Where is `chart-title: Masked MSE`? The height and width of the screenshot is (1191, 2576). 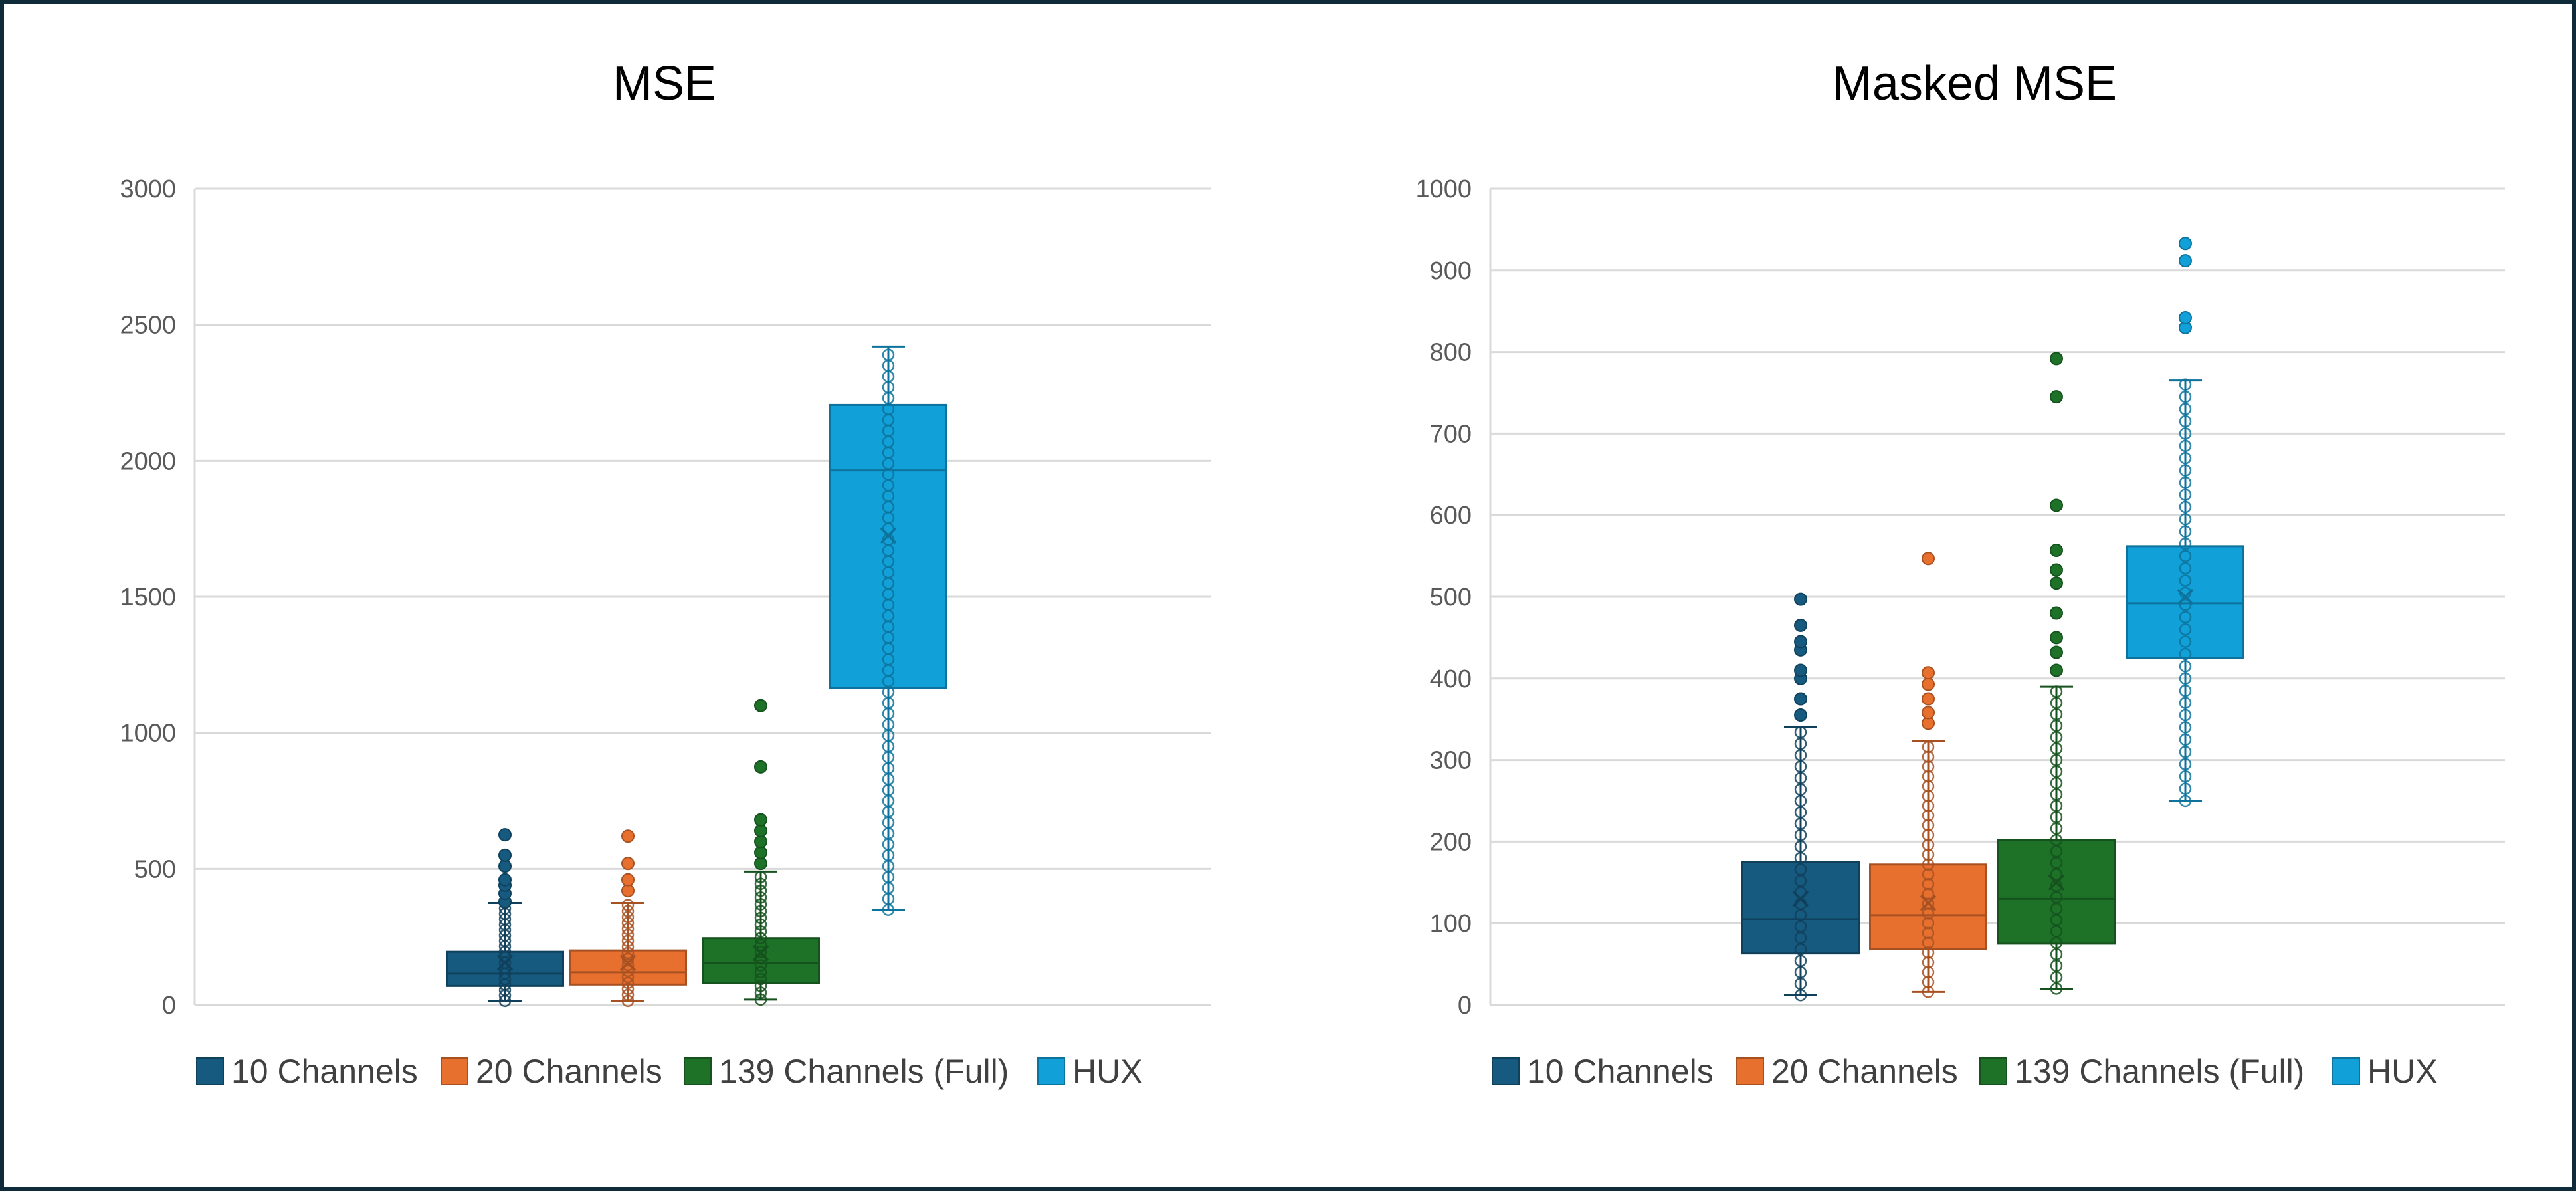 chart-title: Masked MSE is located at coordinates (1975, 83).